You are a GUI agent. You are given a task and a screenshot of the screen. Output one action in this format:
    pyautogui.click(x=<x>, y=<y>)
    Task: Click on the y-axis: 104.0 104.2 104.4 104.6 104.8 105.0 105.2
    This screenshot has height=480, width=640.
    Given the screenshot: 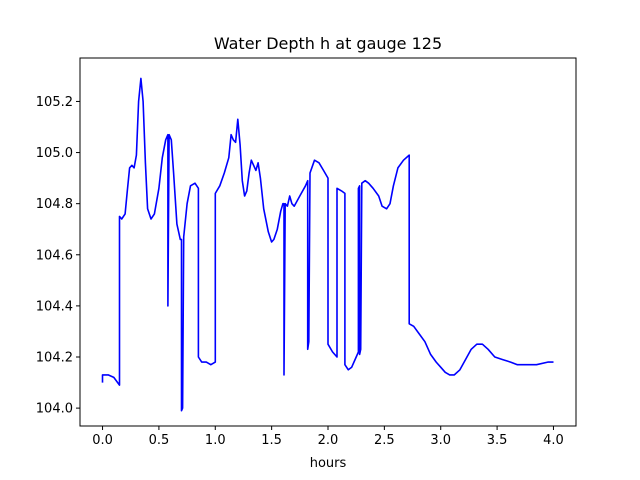 What is the action you would take?
    pyautogui.click(x=58, y=256)
    